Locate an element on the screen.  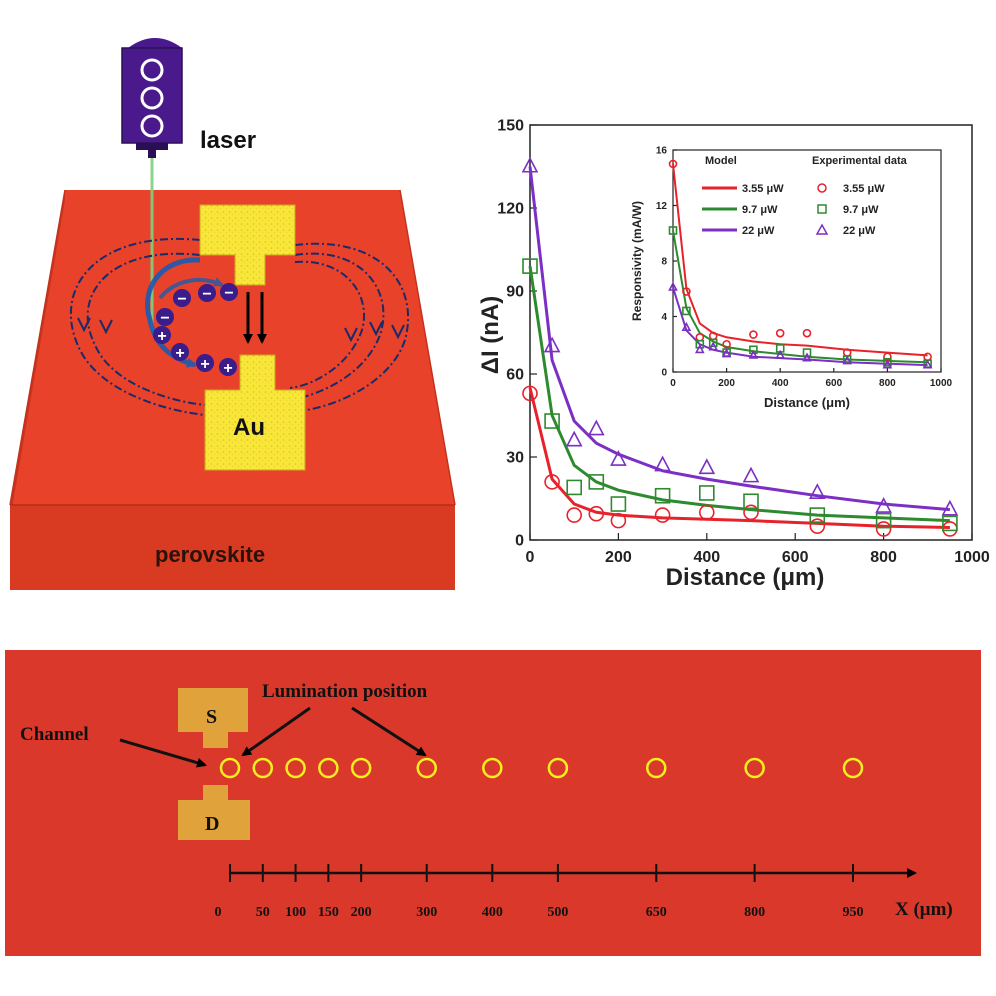
main-y-label: ΔI (nA) is located at coordinates (490, 335).